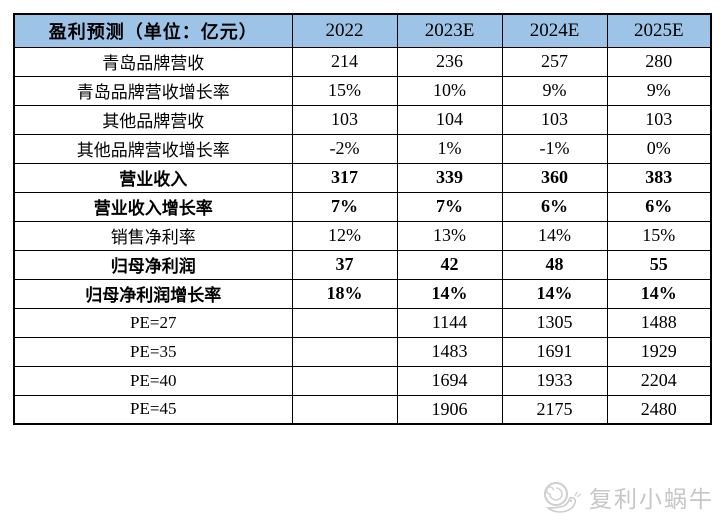 The image size is (724, 529). I want to click on table-header-row: 盈利预测（单位：亿元） 2022 2023E 2024E 2025E, so click(362, 30).